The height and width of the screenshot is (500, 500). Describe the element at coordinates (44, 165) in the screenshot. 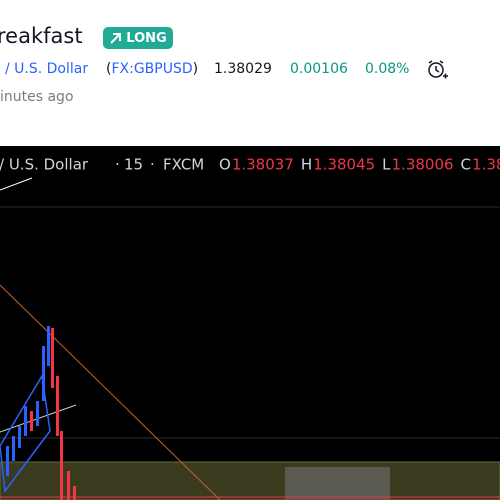

I see `chart-symbol: / U.S. Dollar` at that location.